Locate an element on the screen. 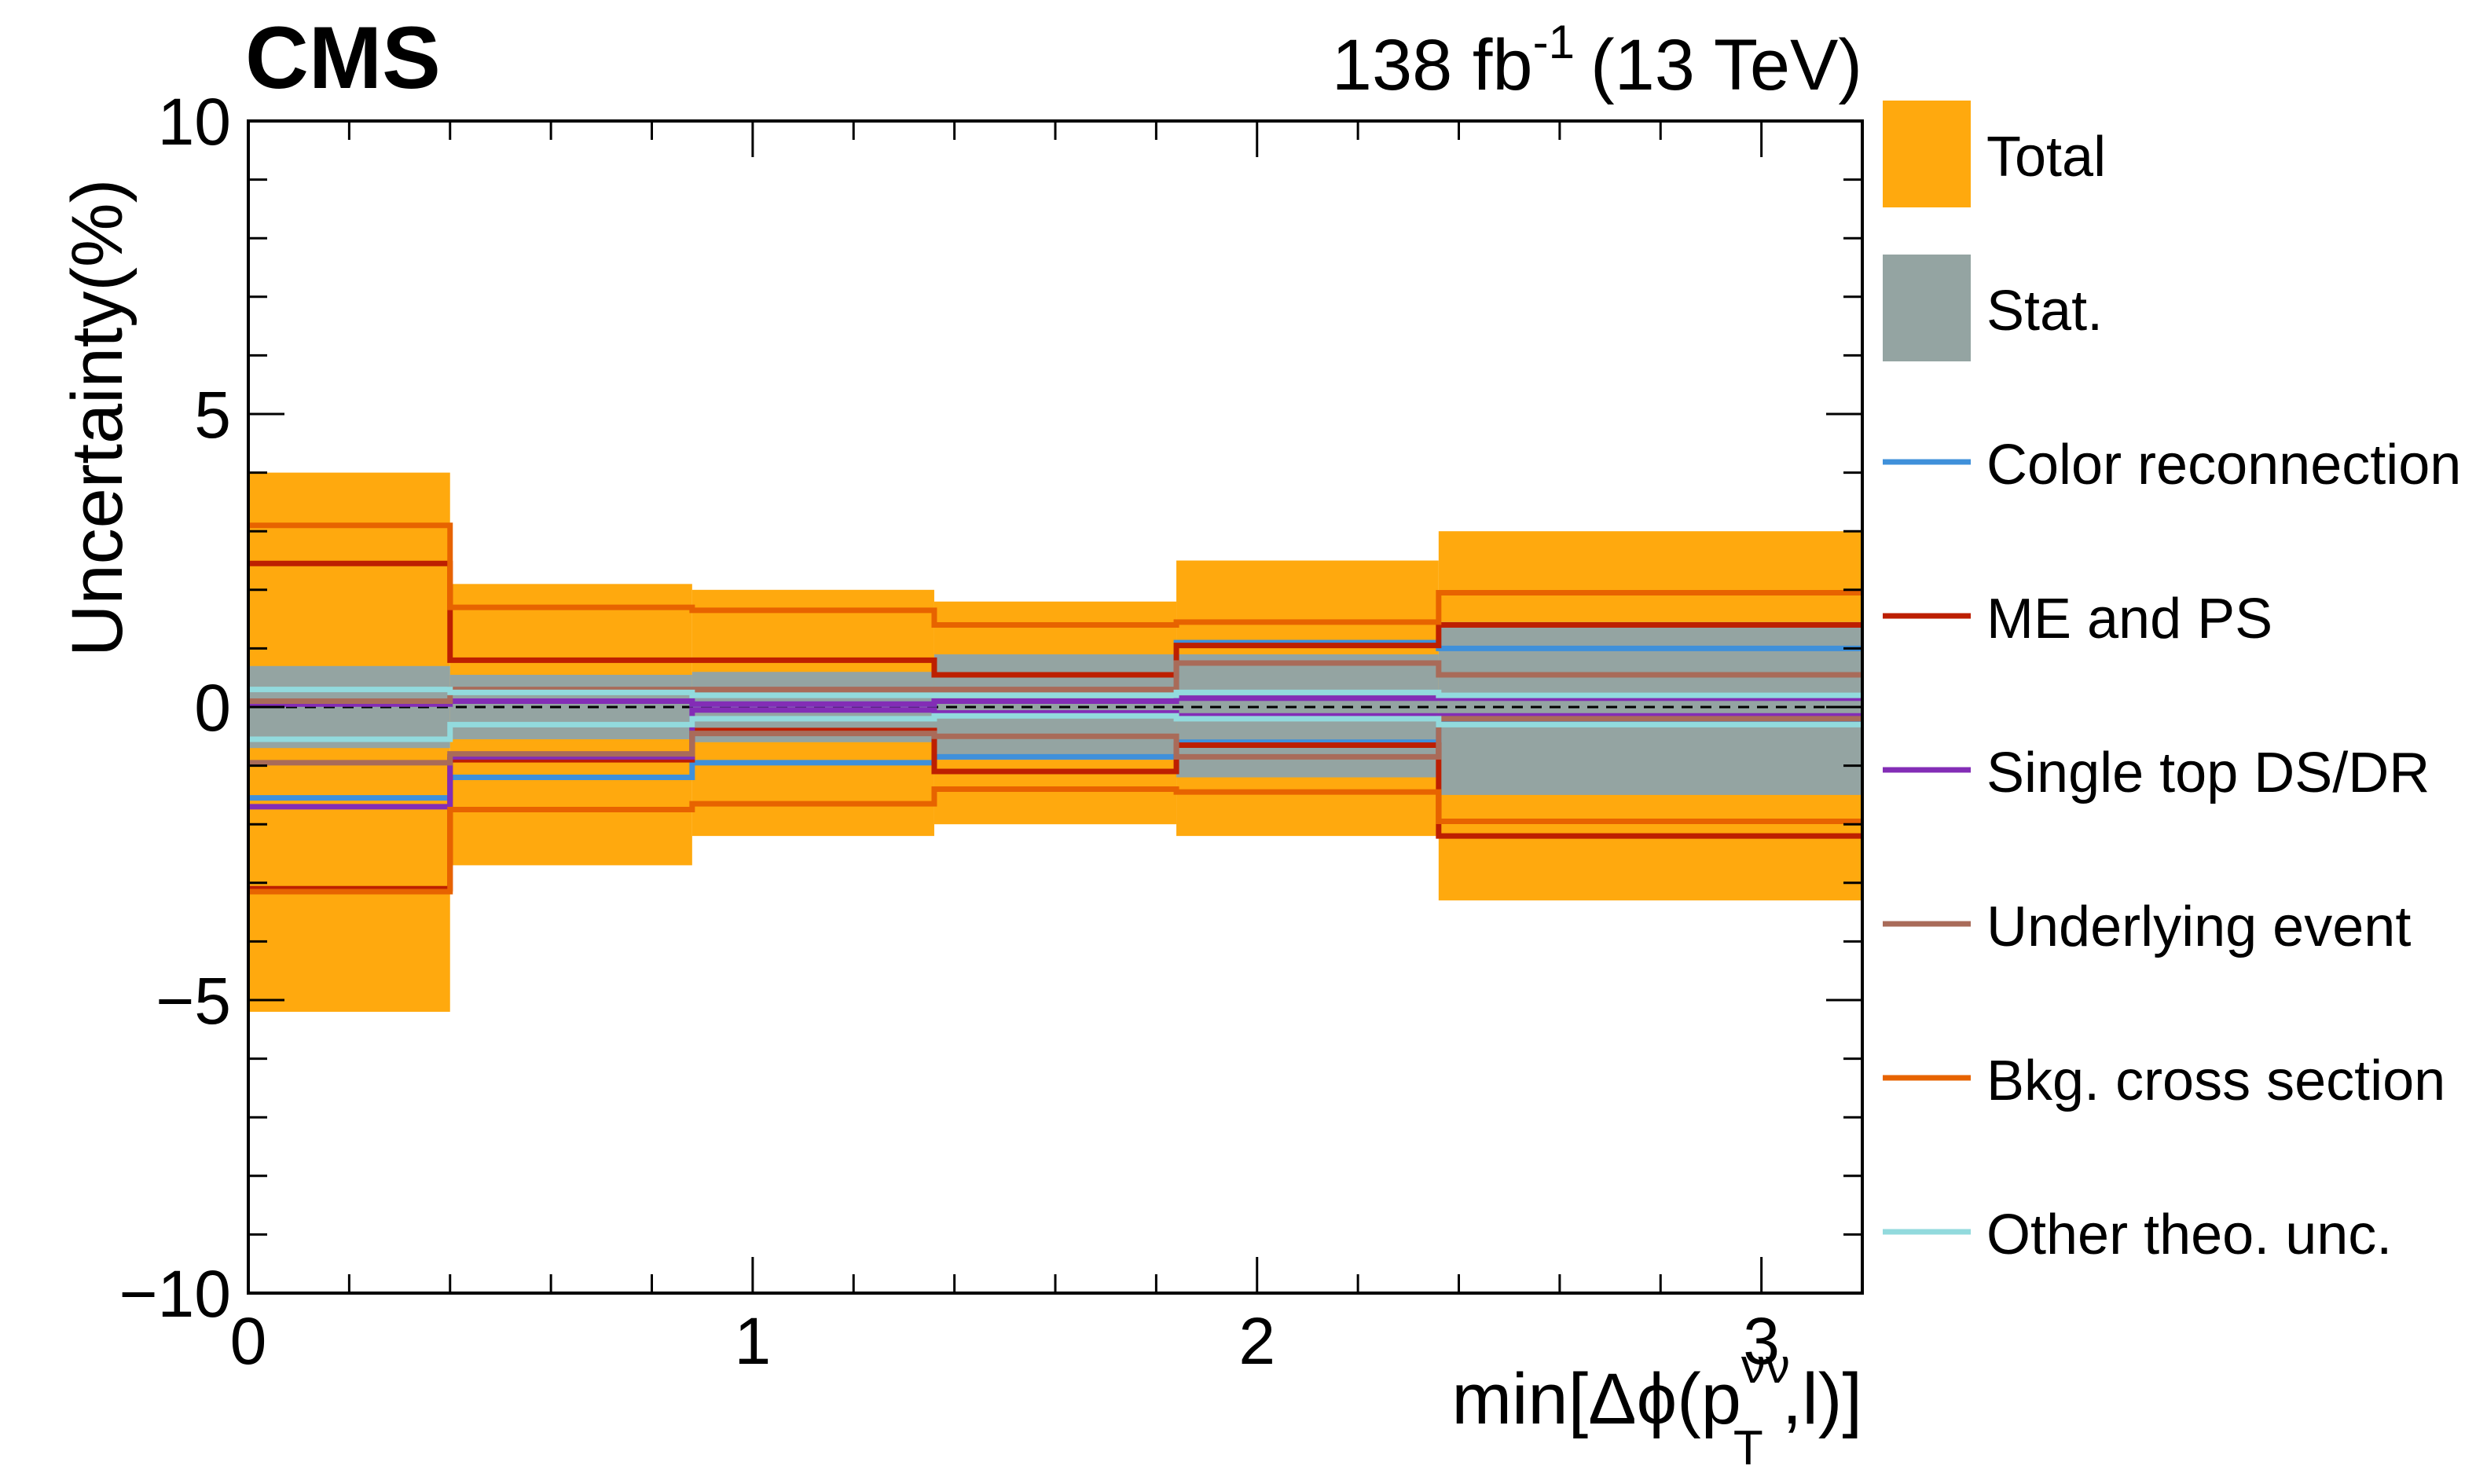  x-axis-title-main: min[Δϕ(p is located at coordinates (1596, 1399).